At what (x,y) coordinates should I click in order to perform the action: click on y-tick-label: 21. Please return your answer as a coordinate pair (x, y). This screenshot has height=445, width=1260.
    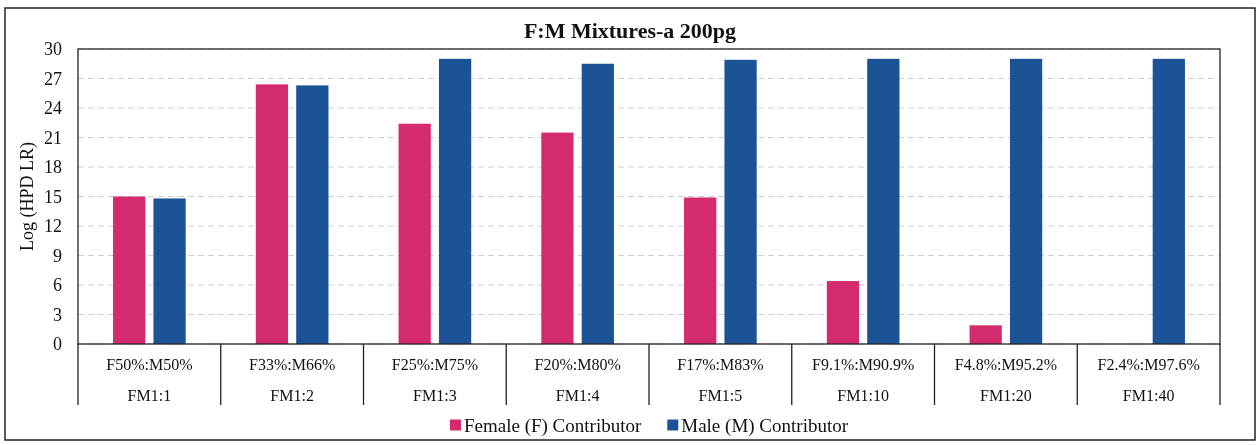
    Looking at the image, I should click on (53, 137).